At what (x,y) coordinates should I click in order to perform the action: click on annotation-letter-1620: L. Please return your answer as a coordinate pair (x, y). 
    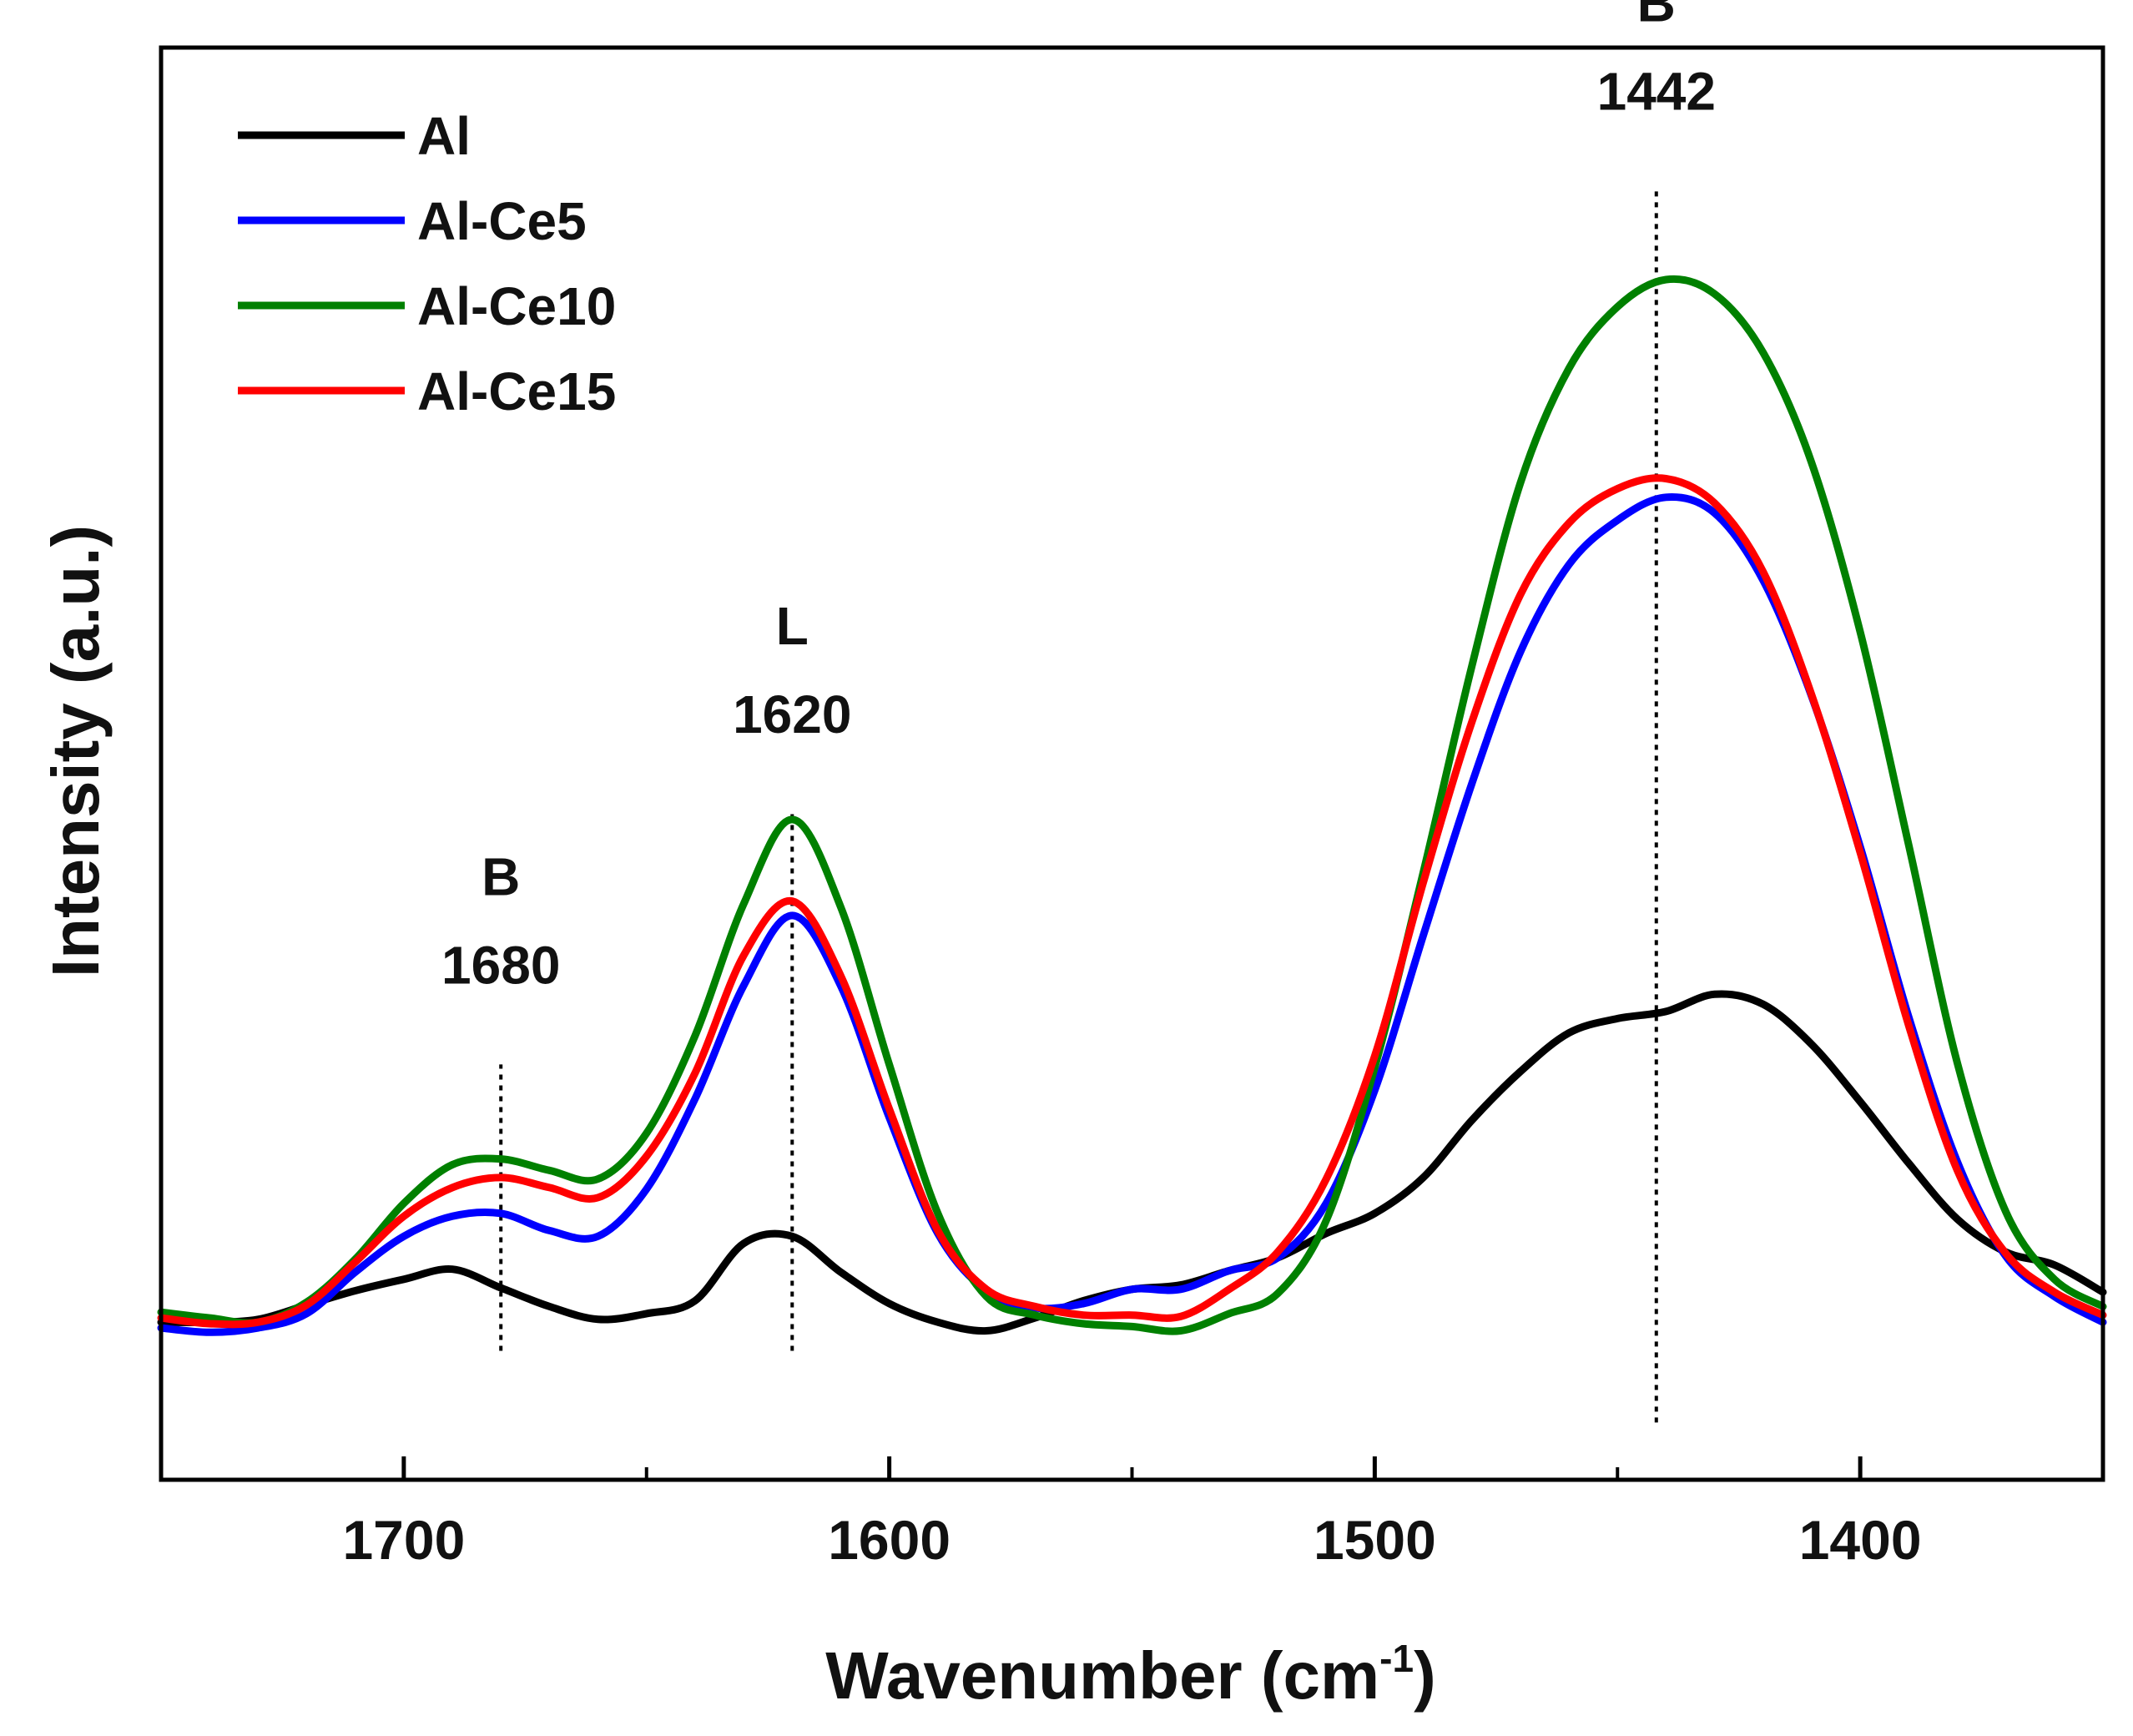
    Looking at the image, I should click on (792, 626).